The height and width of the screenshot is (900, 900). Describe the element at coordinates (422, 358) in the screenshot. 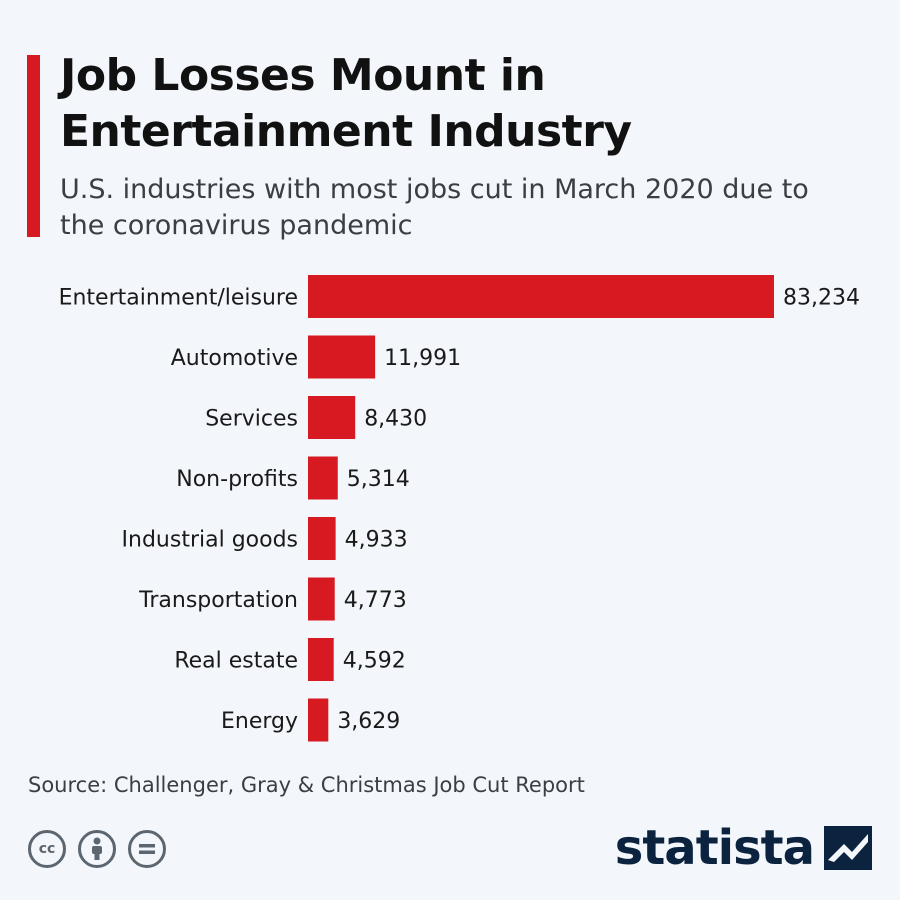

I see `value-label: 11,991` at that location.